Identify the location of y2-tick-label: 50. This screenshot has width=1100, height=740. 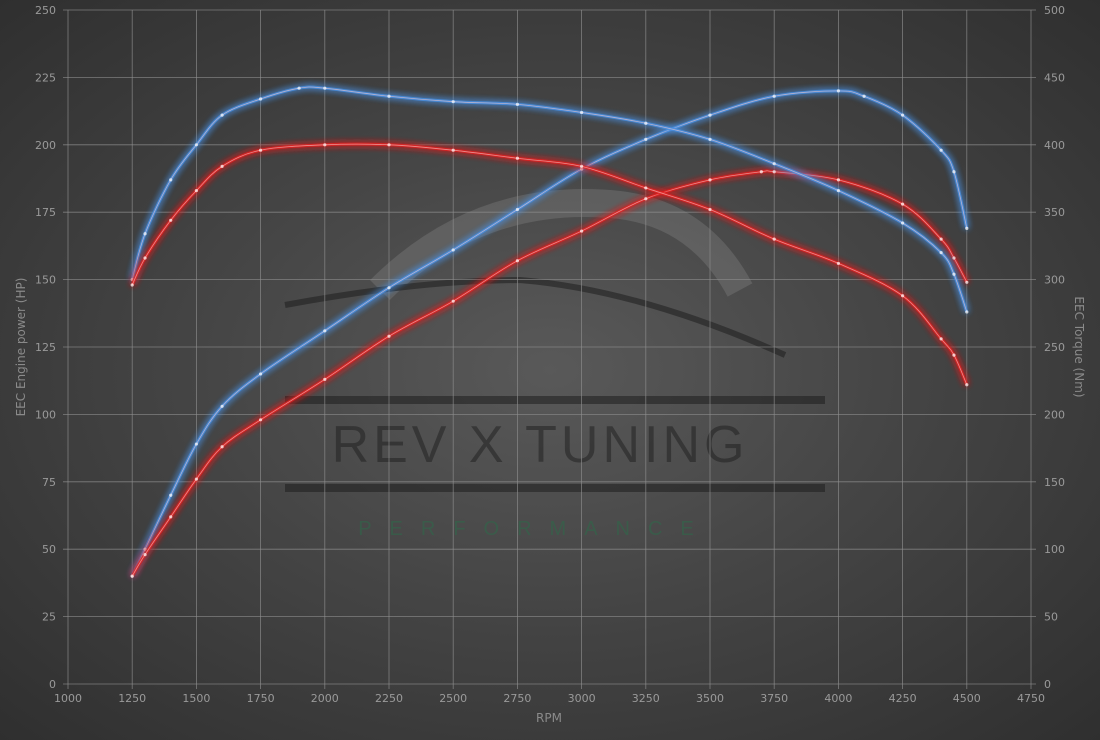
(1051, 617).